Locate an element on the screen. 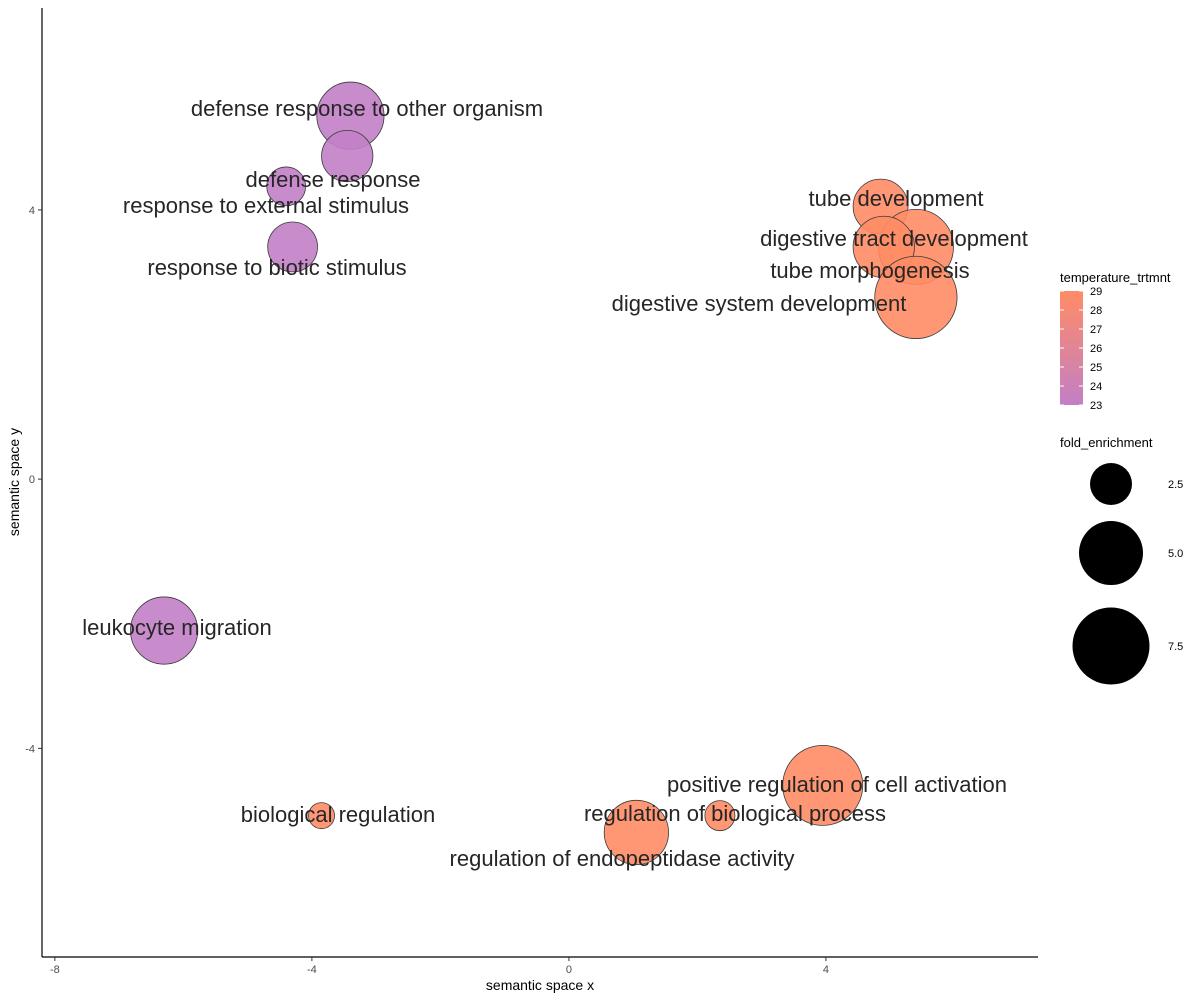 The image size is (1200, 1000). point-label: defense response is located at coordinates (333, 179).